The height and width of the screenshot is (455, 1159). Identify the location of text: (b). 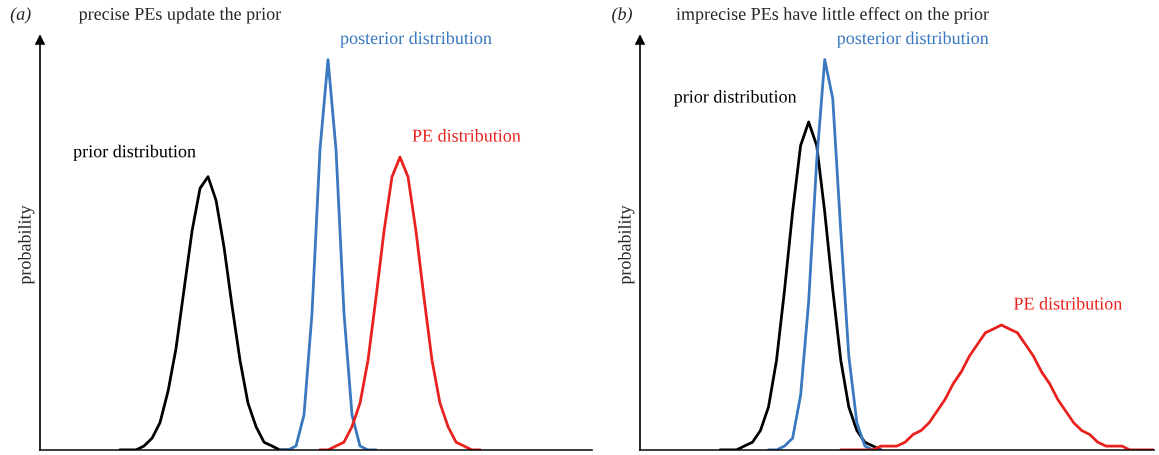
(622, 15).